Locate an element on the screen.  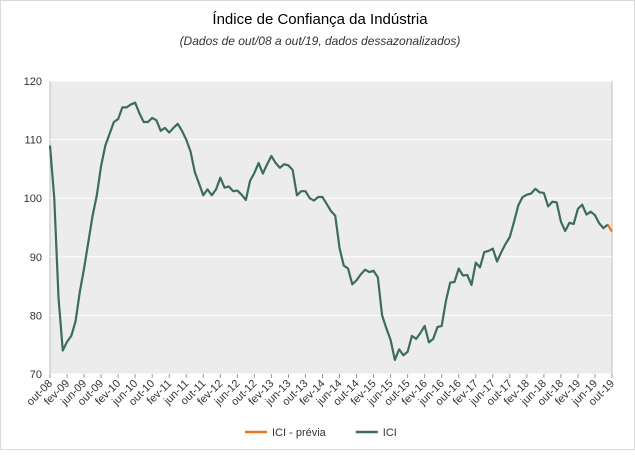
y-tick-label: 100 is located at coordinates (33, 199).